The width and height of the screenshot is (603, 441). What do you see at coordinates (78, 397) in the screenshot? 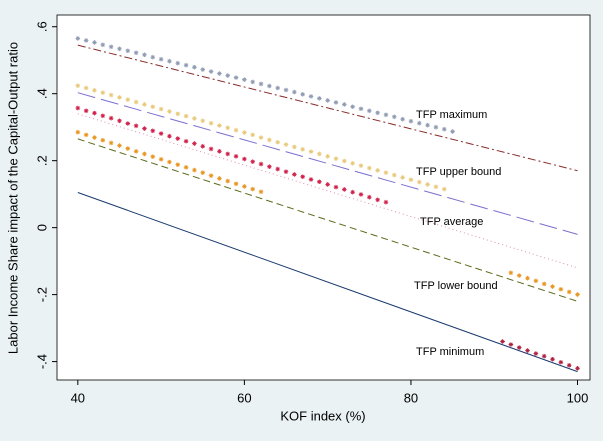
I see `x-tick-label: 40` at bounding box center [78, 397].